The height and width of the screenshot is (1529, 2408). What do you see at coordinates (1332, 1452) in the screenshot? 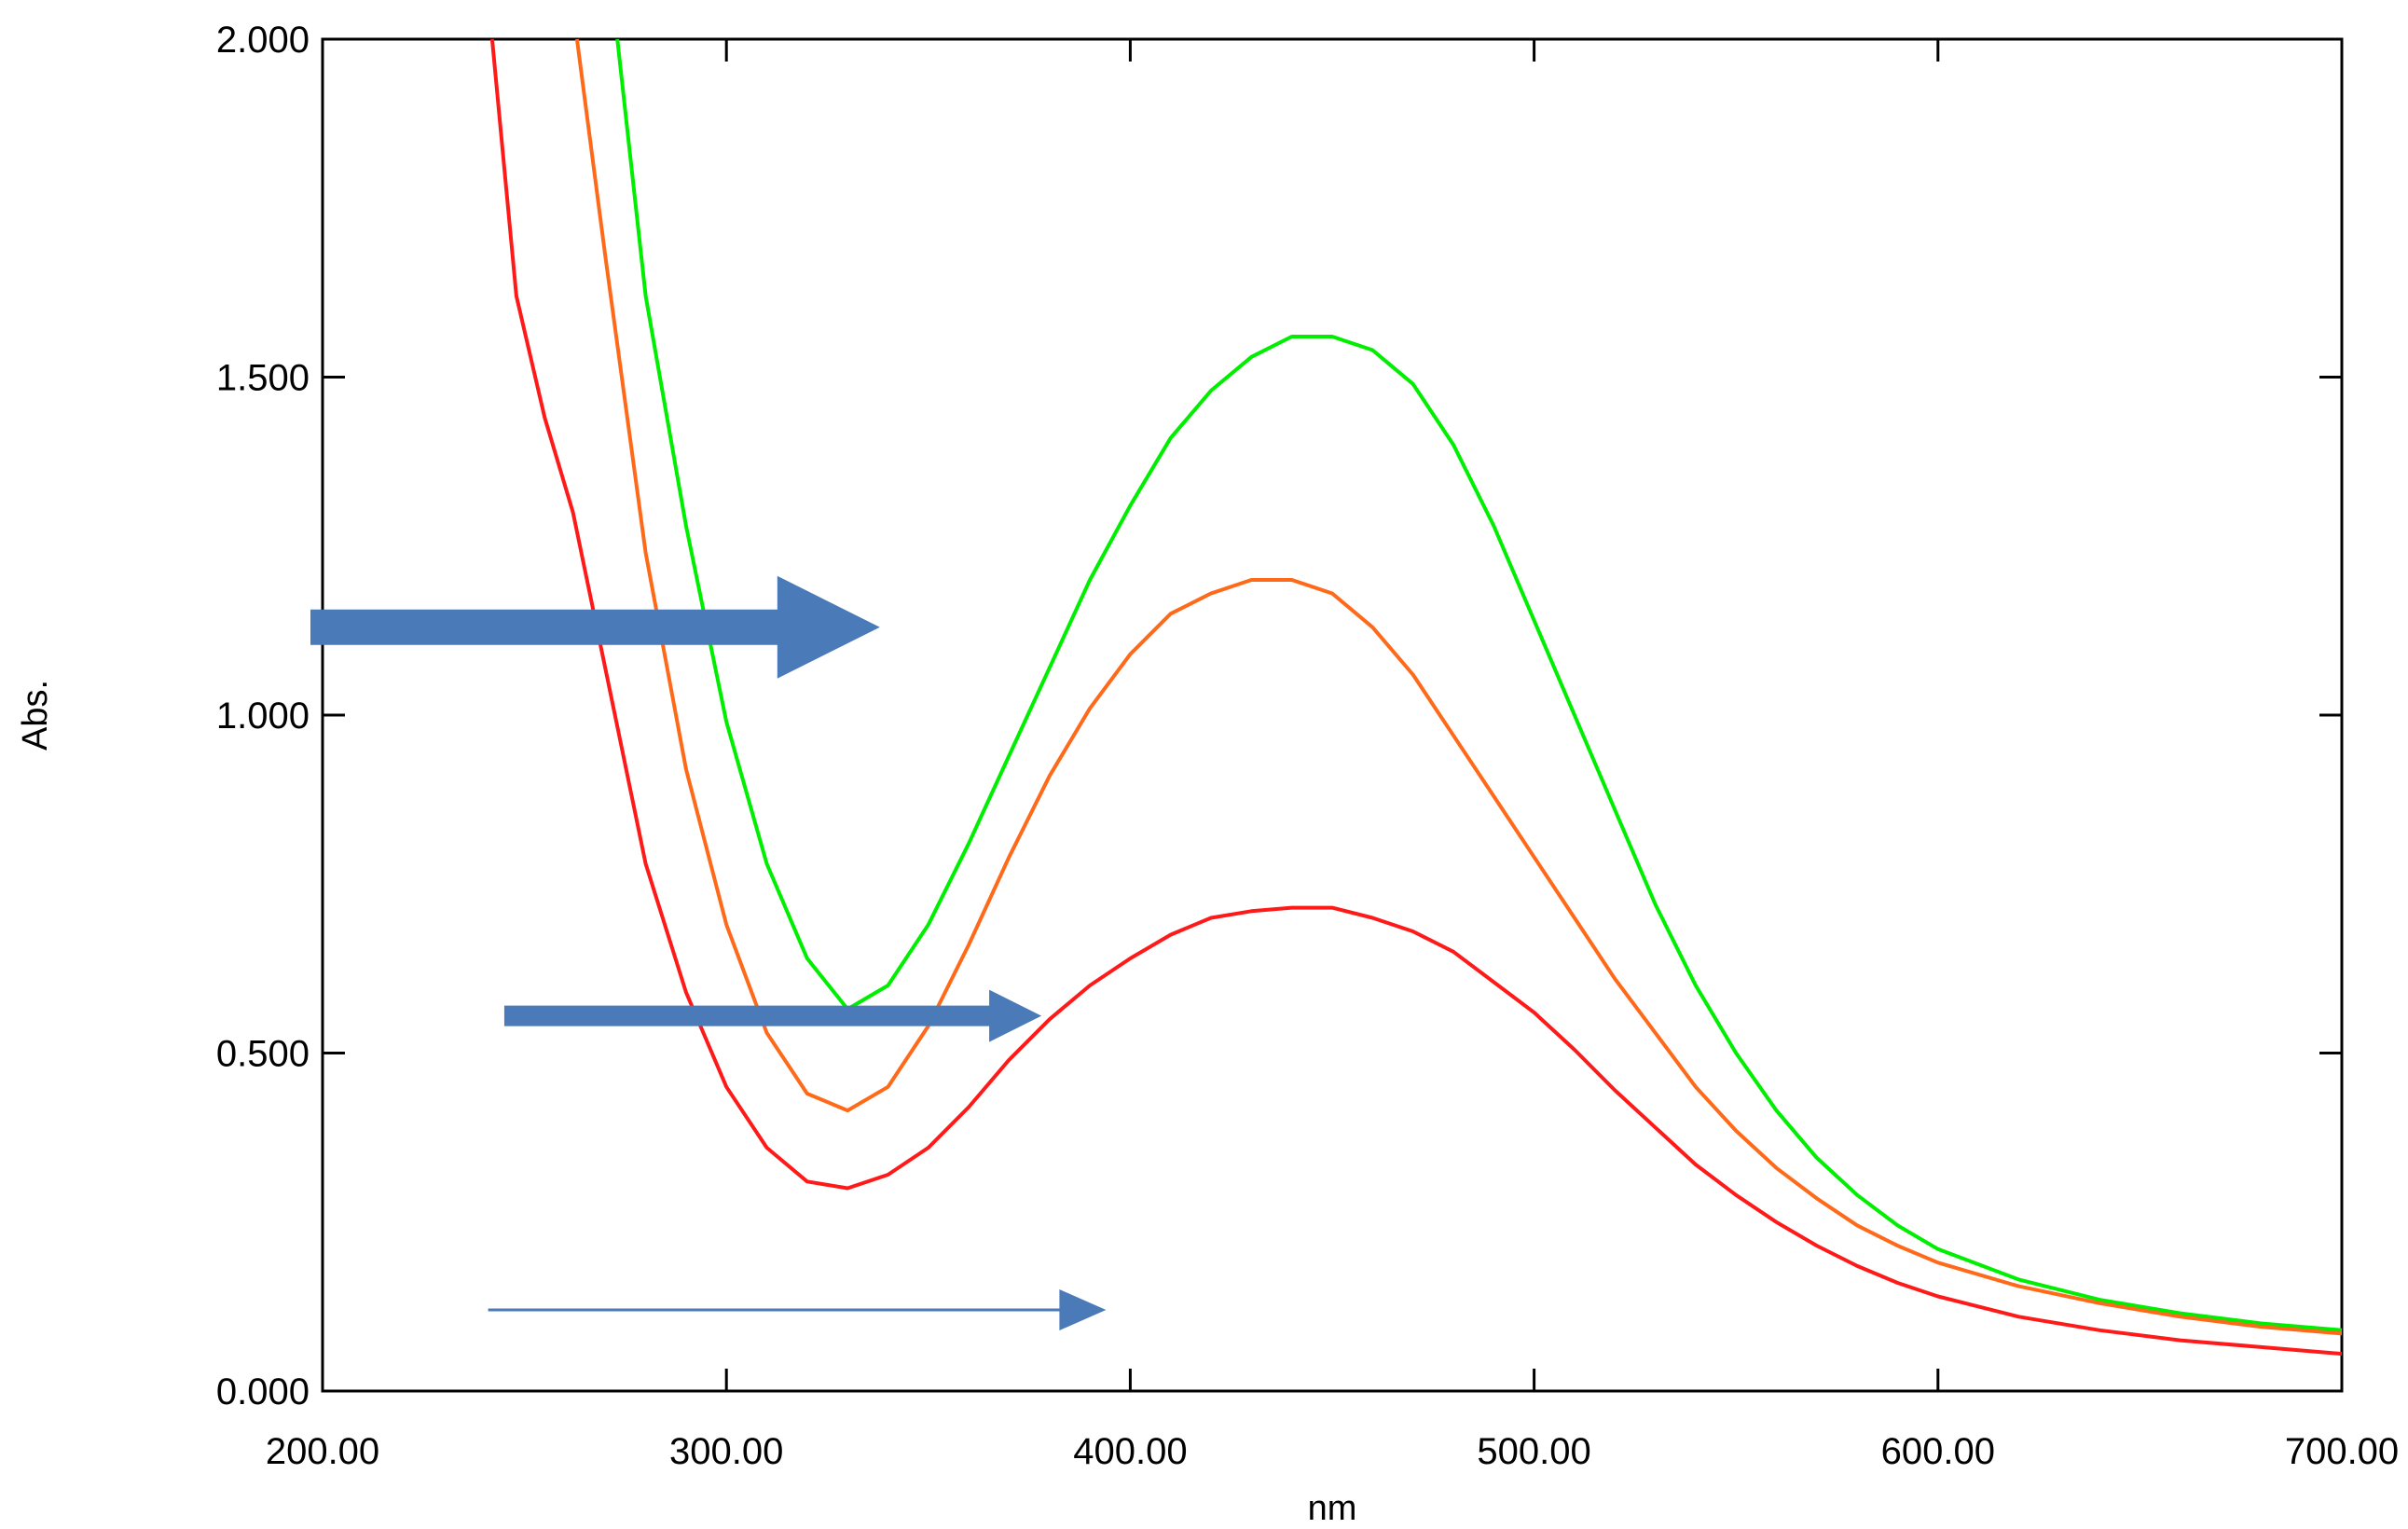
I see `x-tick-labels: 200.00 300.00 400.00 500.00 600.00 700.00` at bounding box center [1332, 1452].